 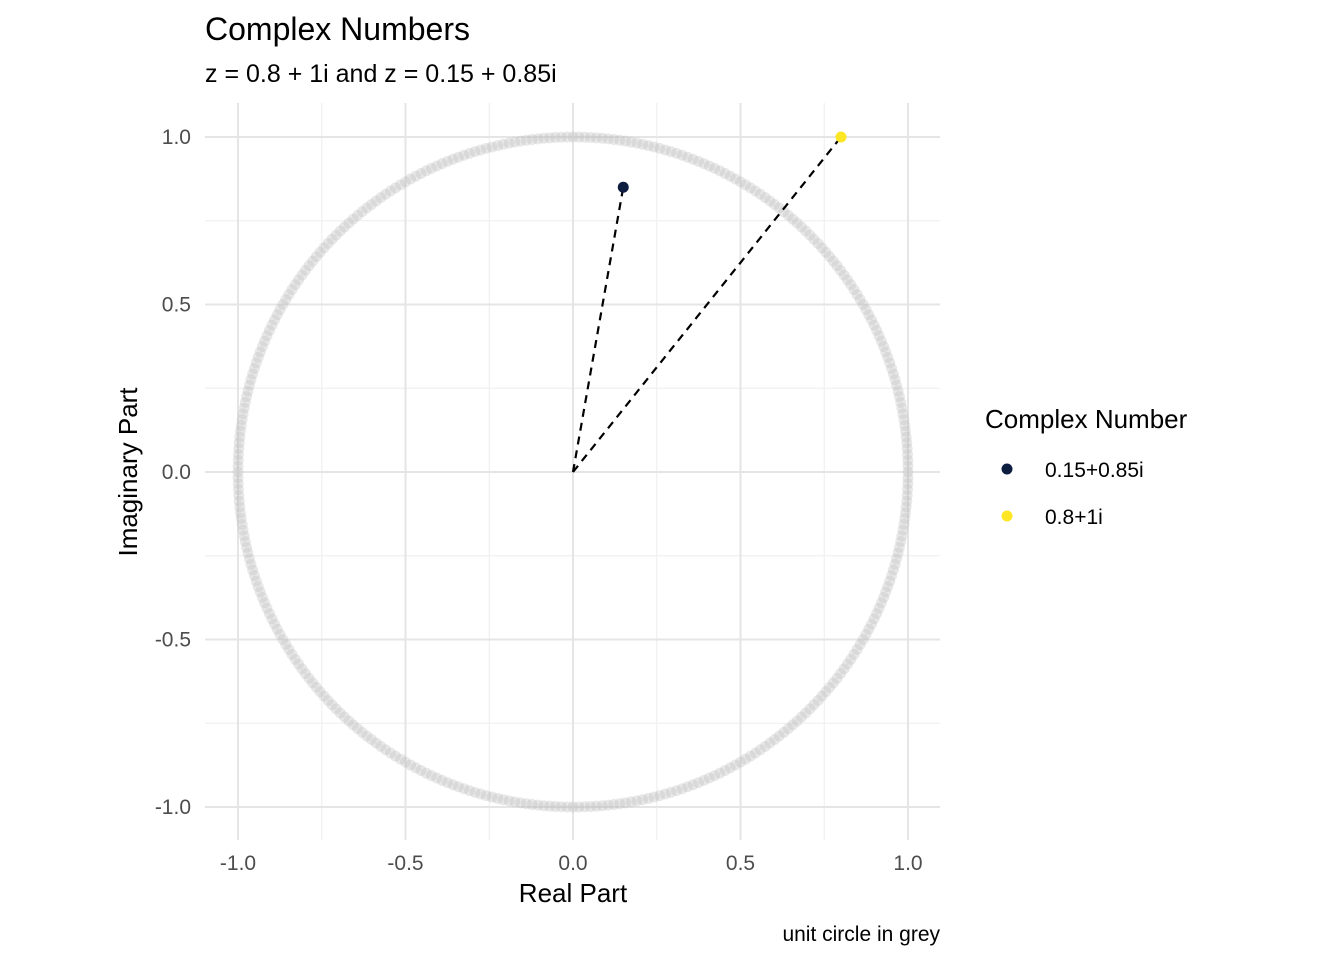 I want to click on x-tick-label: 1.0, so click(x=907, y=863).